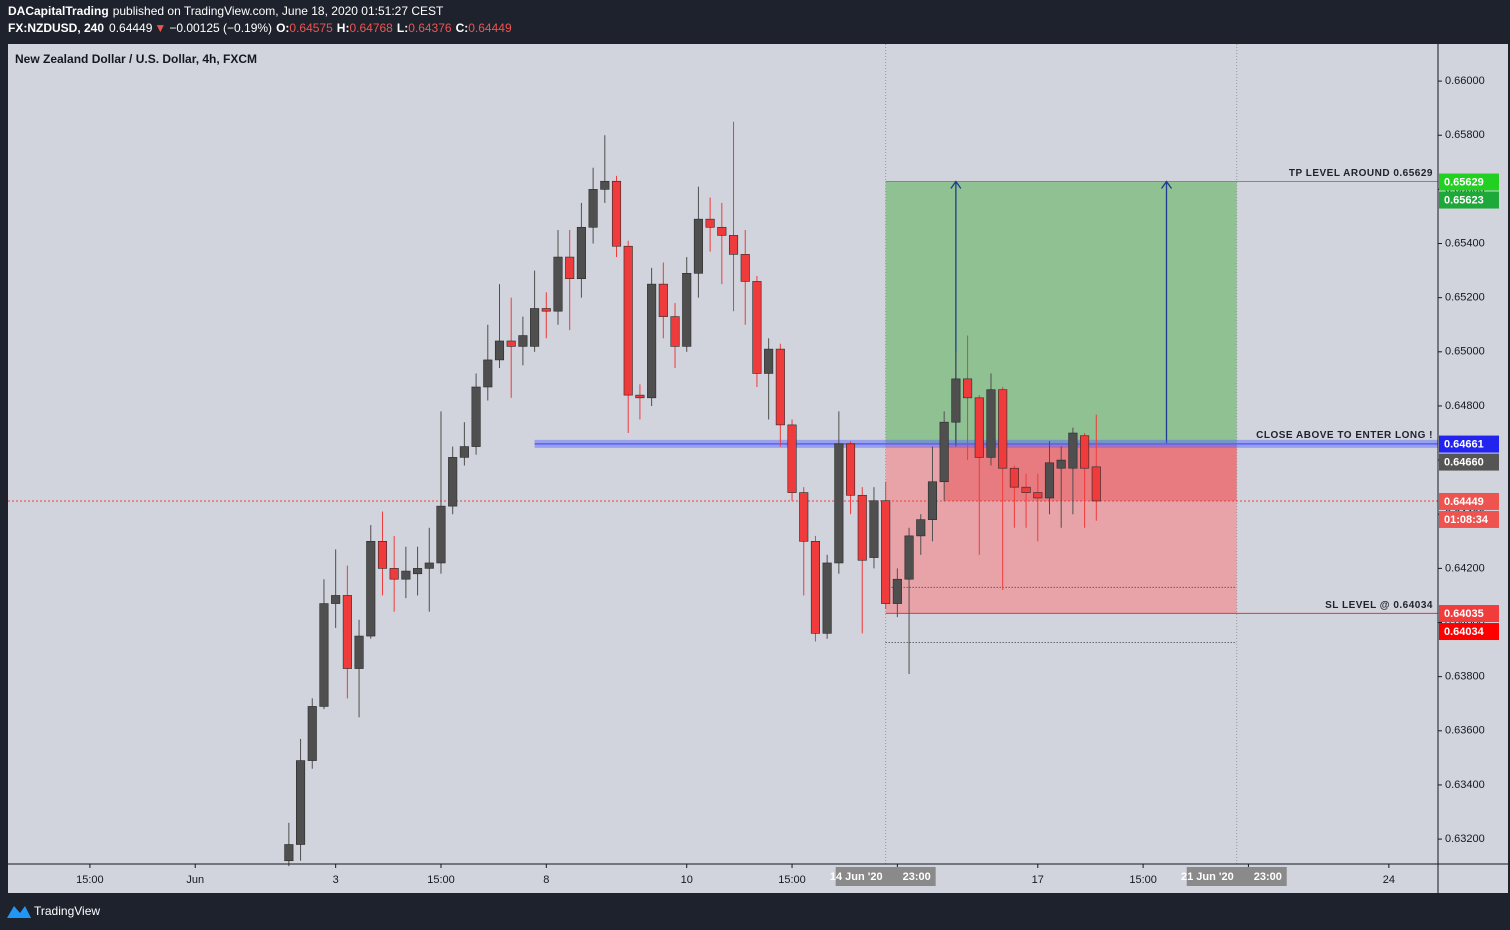 This screenshot has height=930, width=1510. What do you see at coordinates (1464, 444) in the screenshot?
I see `price-badge-label: 0.64661` at bounding box center [1464, 444].